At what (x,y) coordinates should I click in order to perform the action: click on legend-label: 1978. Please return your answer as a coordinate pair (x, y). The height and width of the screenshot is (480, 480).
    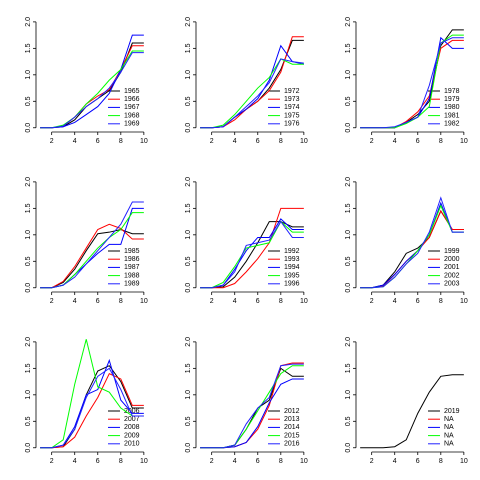
    Looking at the image, I should click on (452, 91).